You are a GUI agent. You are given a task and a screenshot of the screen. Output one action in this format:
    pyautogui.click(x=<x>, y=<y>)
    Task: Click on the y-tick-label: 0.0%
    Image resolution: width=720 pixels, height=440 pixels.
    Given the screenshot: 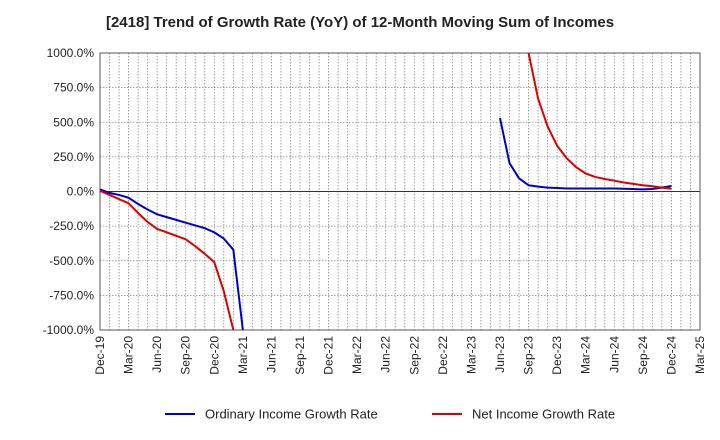 What is the action you would take?
    pyautogui.click(x=81, y=192)
    